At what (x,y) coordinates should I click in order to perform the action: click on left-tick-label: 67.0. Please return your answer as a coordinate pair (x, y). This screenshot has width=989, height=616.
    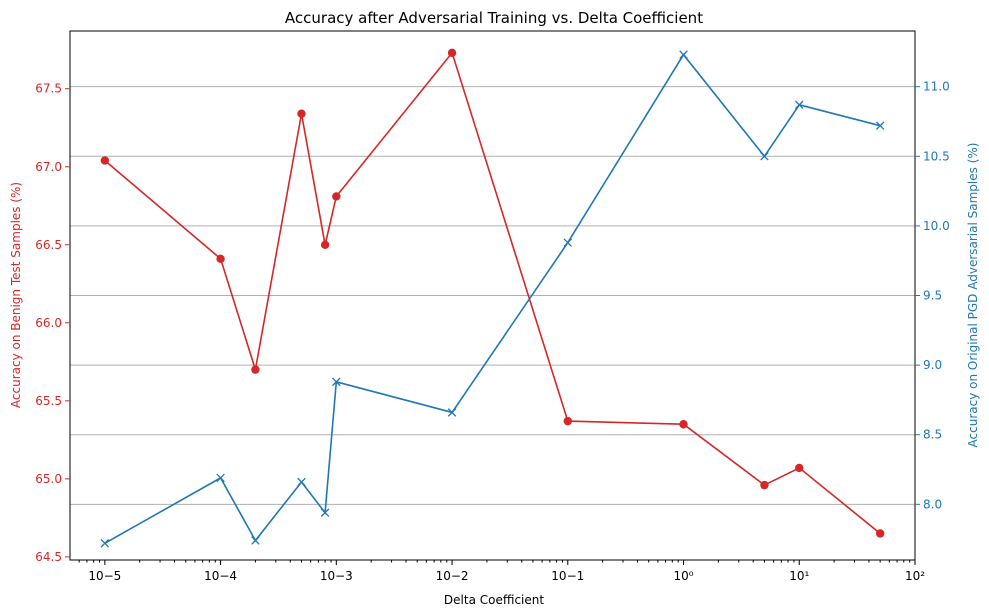
    Looking at the image, I should click on (48, 167).